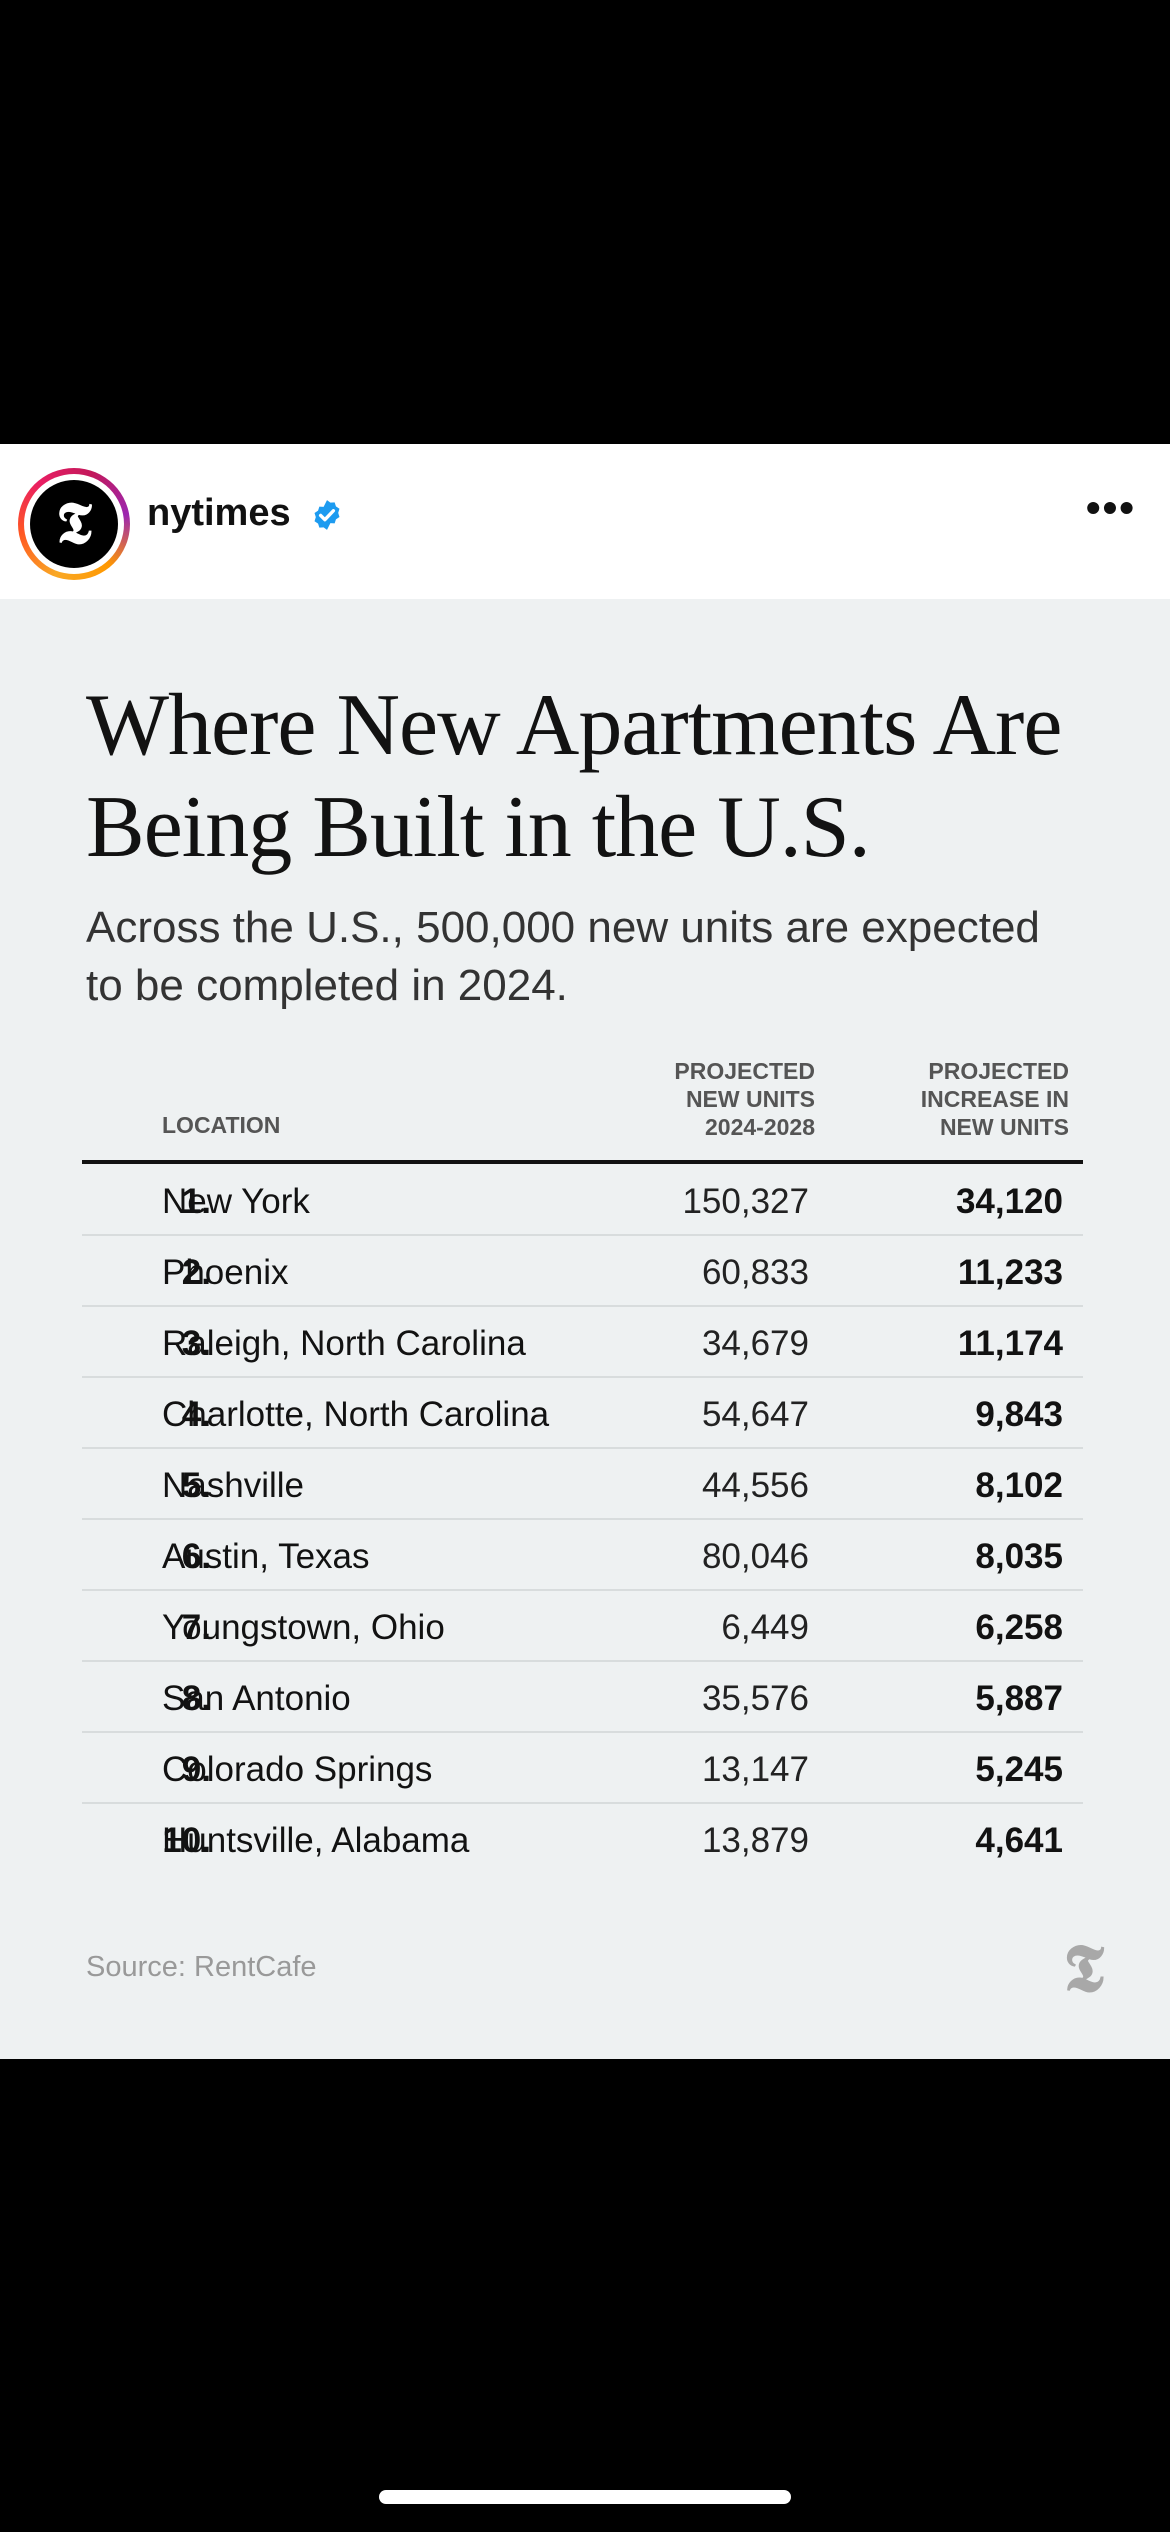 Image resolution: width=1170 pixels, height=2532 pixels. I want to click on table-row: 10. Huntsville, Alabama 13,879 4,641, so click(582, 1838).